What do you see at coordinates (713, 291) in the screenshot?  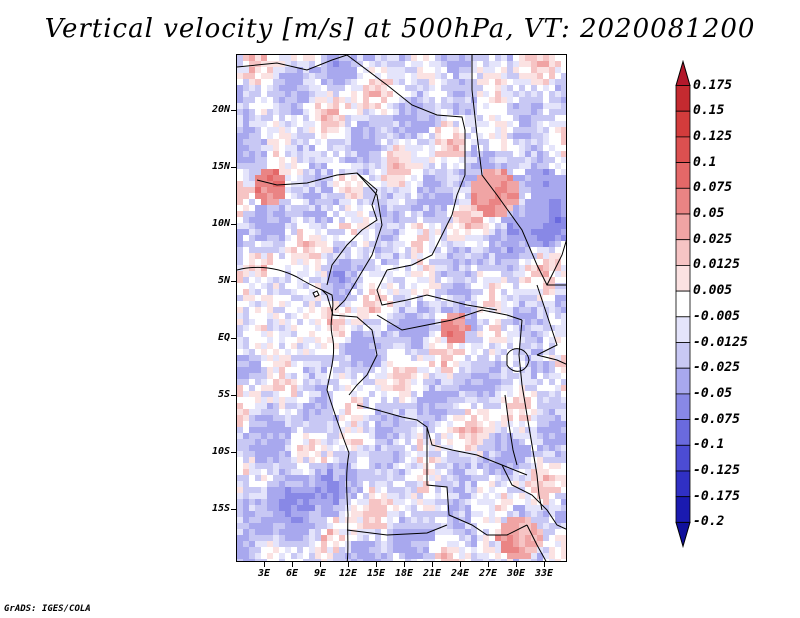 I see `colorbar-label: 0.005` at bounding box center [713, 291].